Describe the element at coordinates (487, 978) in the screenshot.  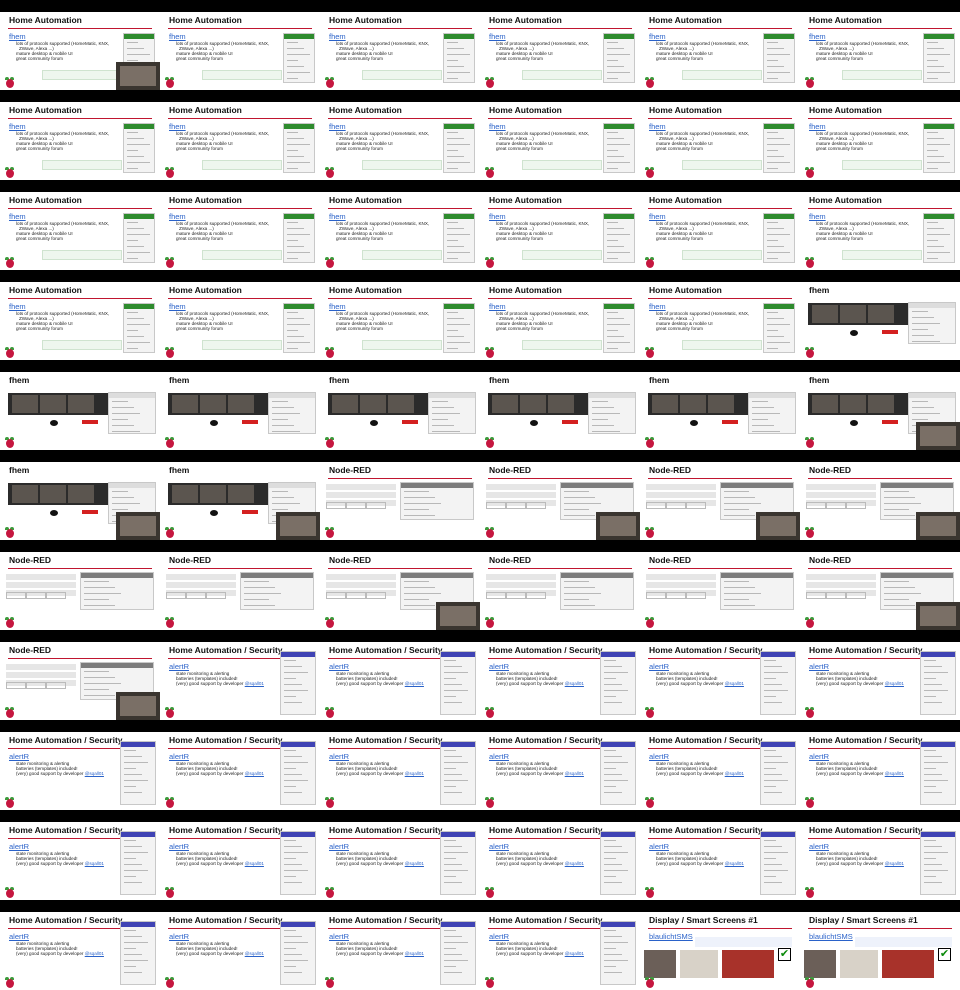
I see `leaf-left` at that location.